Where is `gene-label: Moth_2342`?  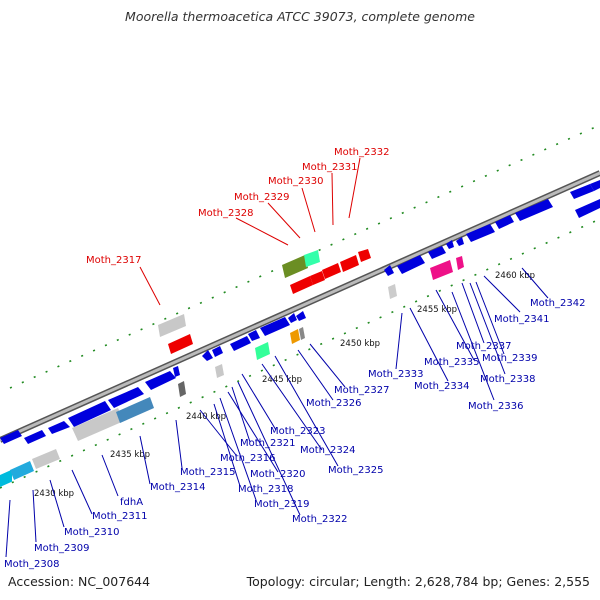 gene-label: Moth_2342 is located at coordinates (557, 303).